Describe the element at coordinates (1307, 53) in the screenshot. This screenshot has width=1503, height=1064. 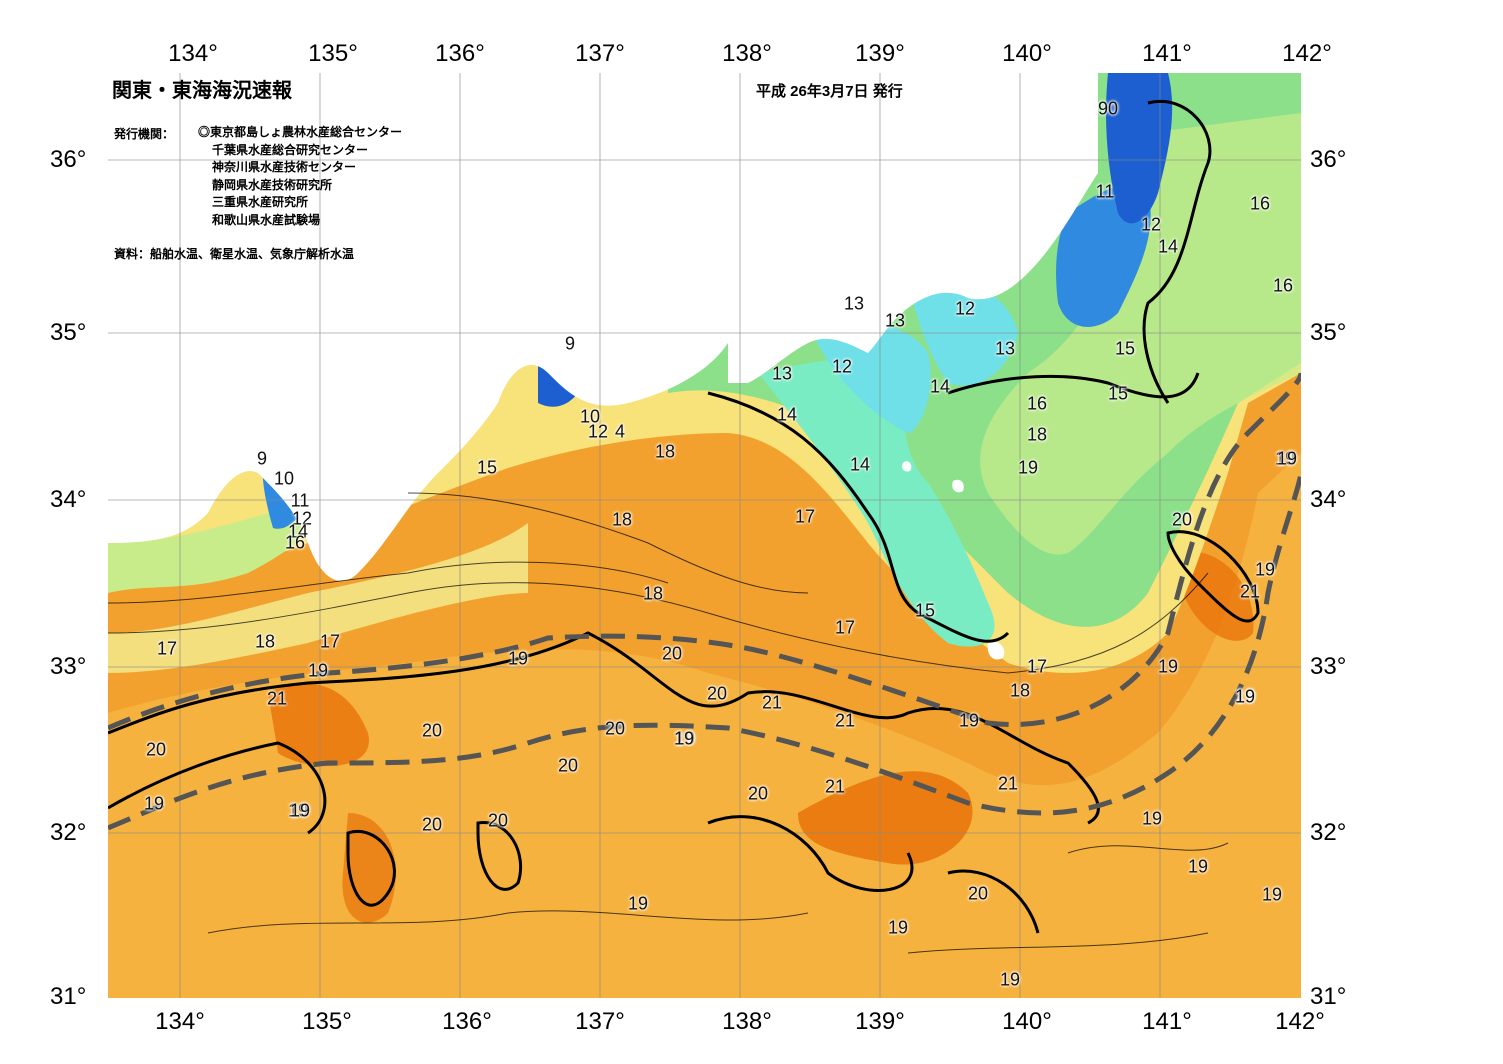
I see `lon-label-142-top: 142°` at that location.